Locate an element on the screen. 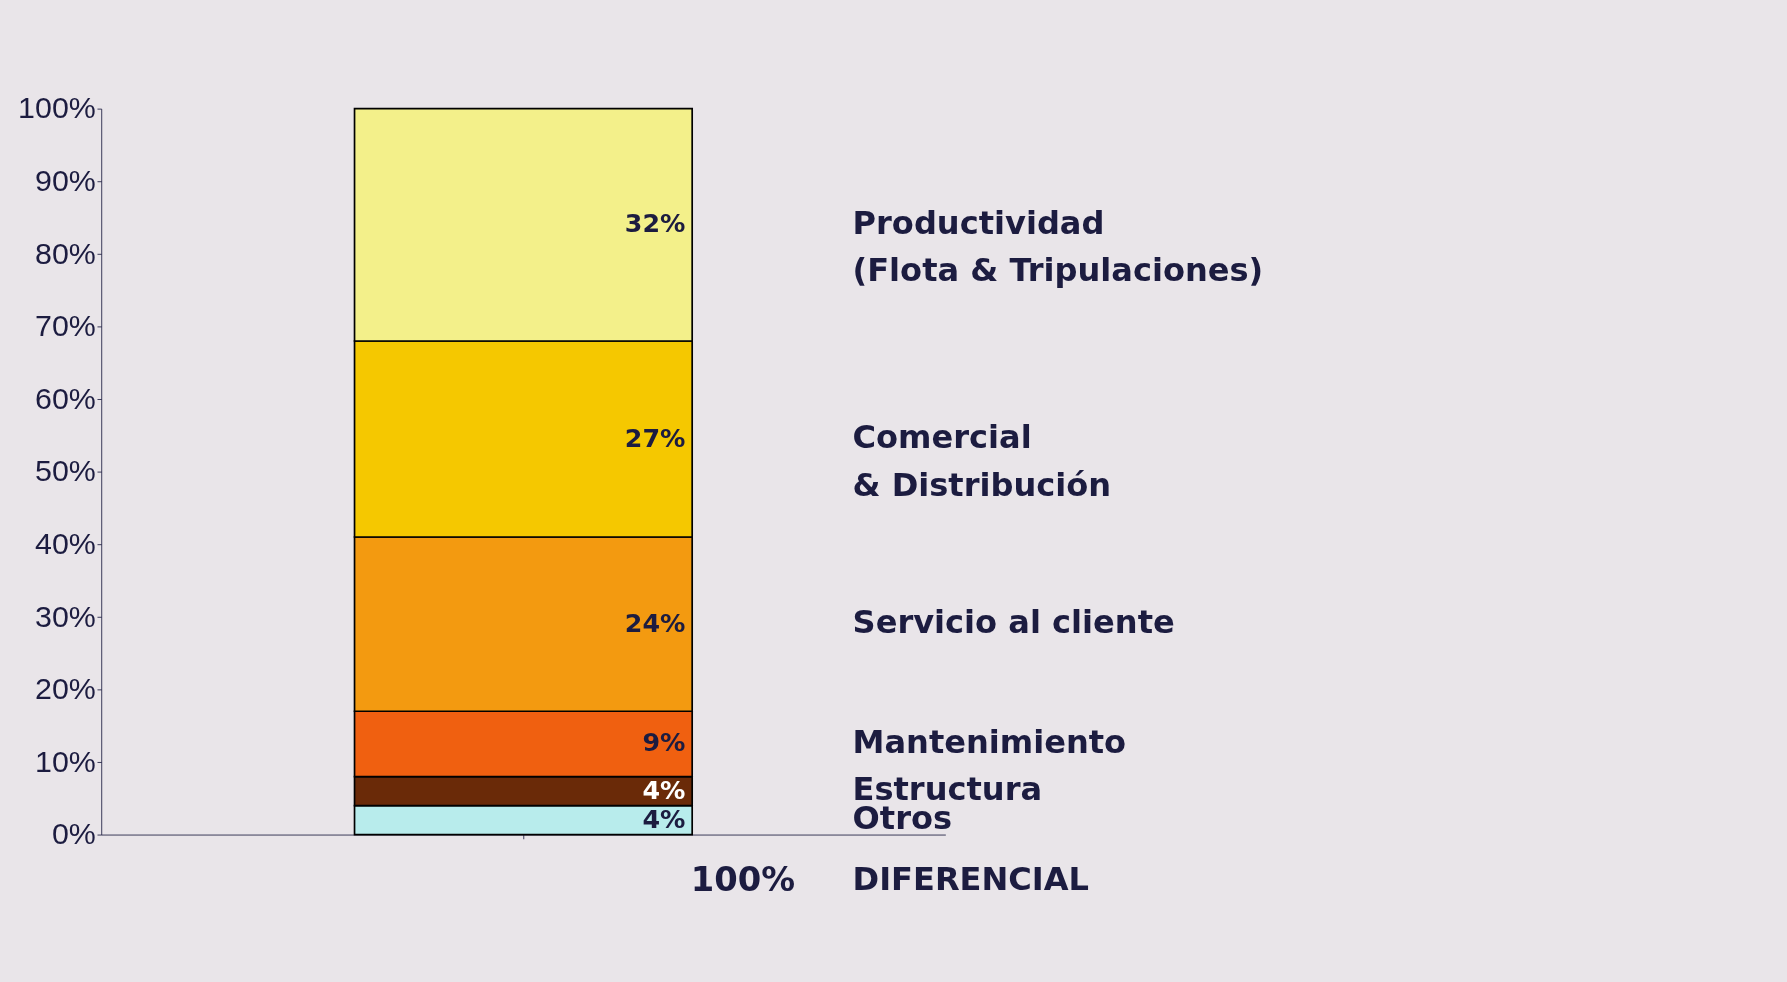 Image resolution: width=1787 pixels, height=982 pixels. text: Servicio al cliente is located at coordinates (1013, 622).